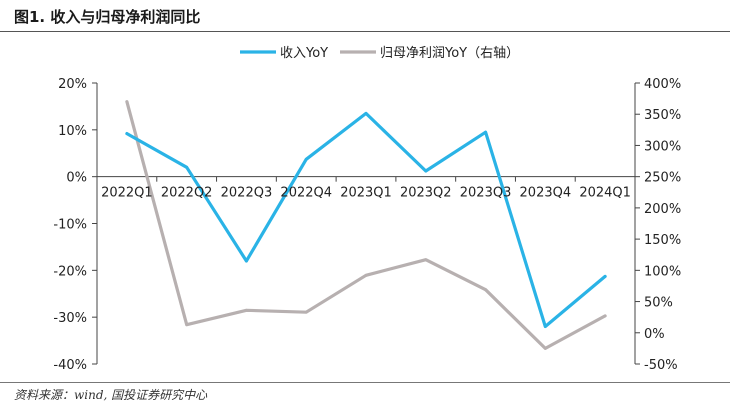 Image resolution: width=730 pixels, height=419 pixels. Describe the element at coordinates (546, 193) in the screenshot. I see `category-label: 2023Q4` at that location.